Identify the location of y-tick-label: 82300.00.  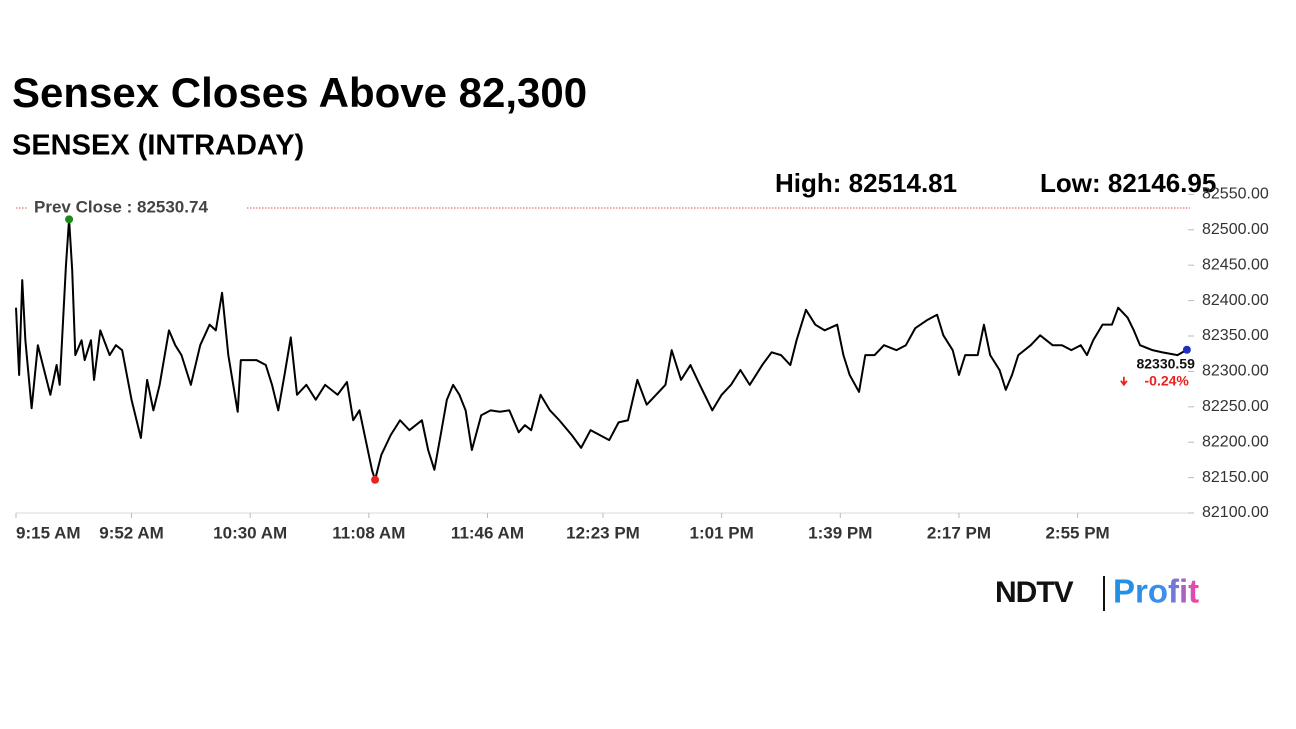
(1235, 371).